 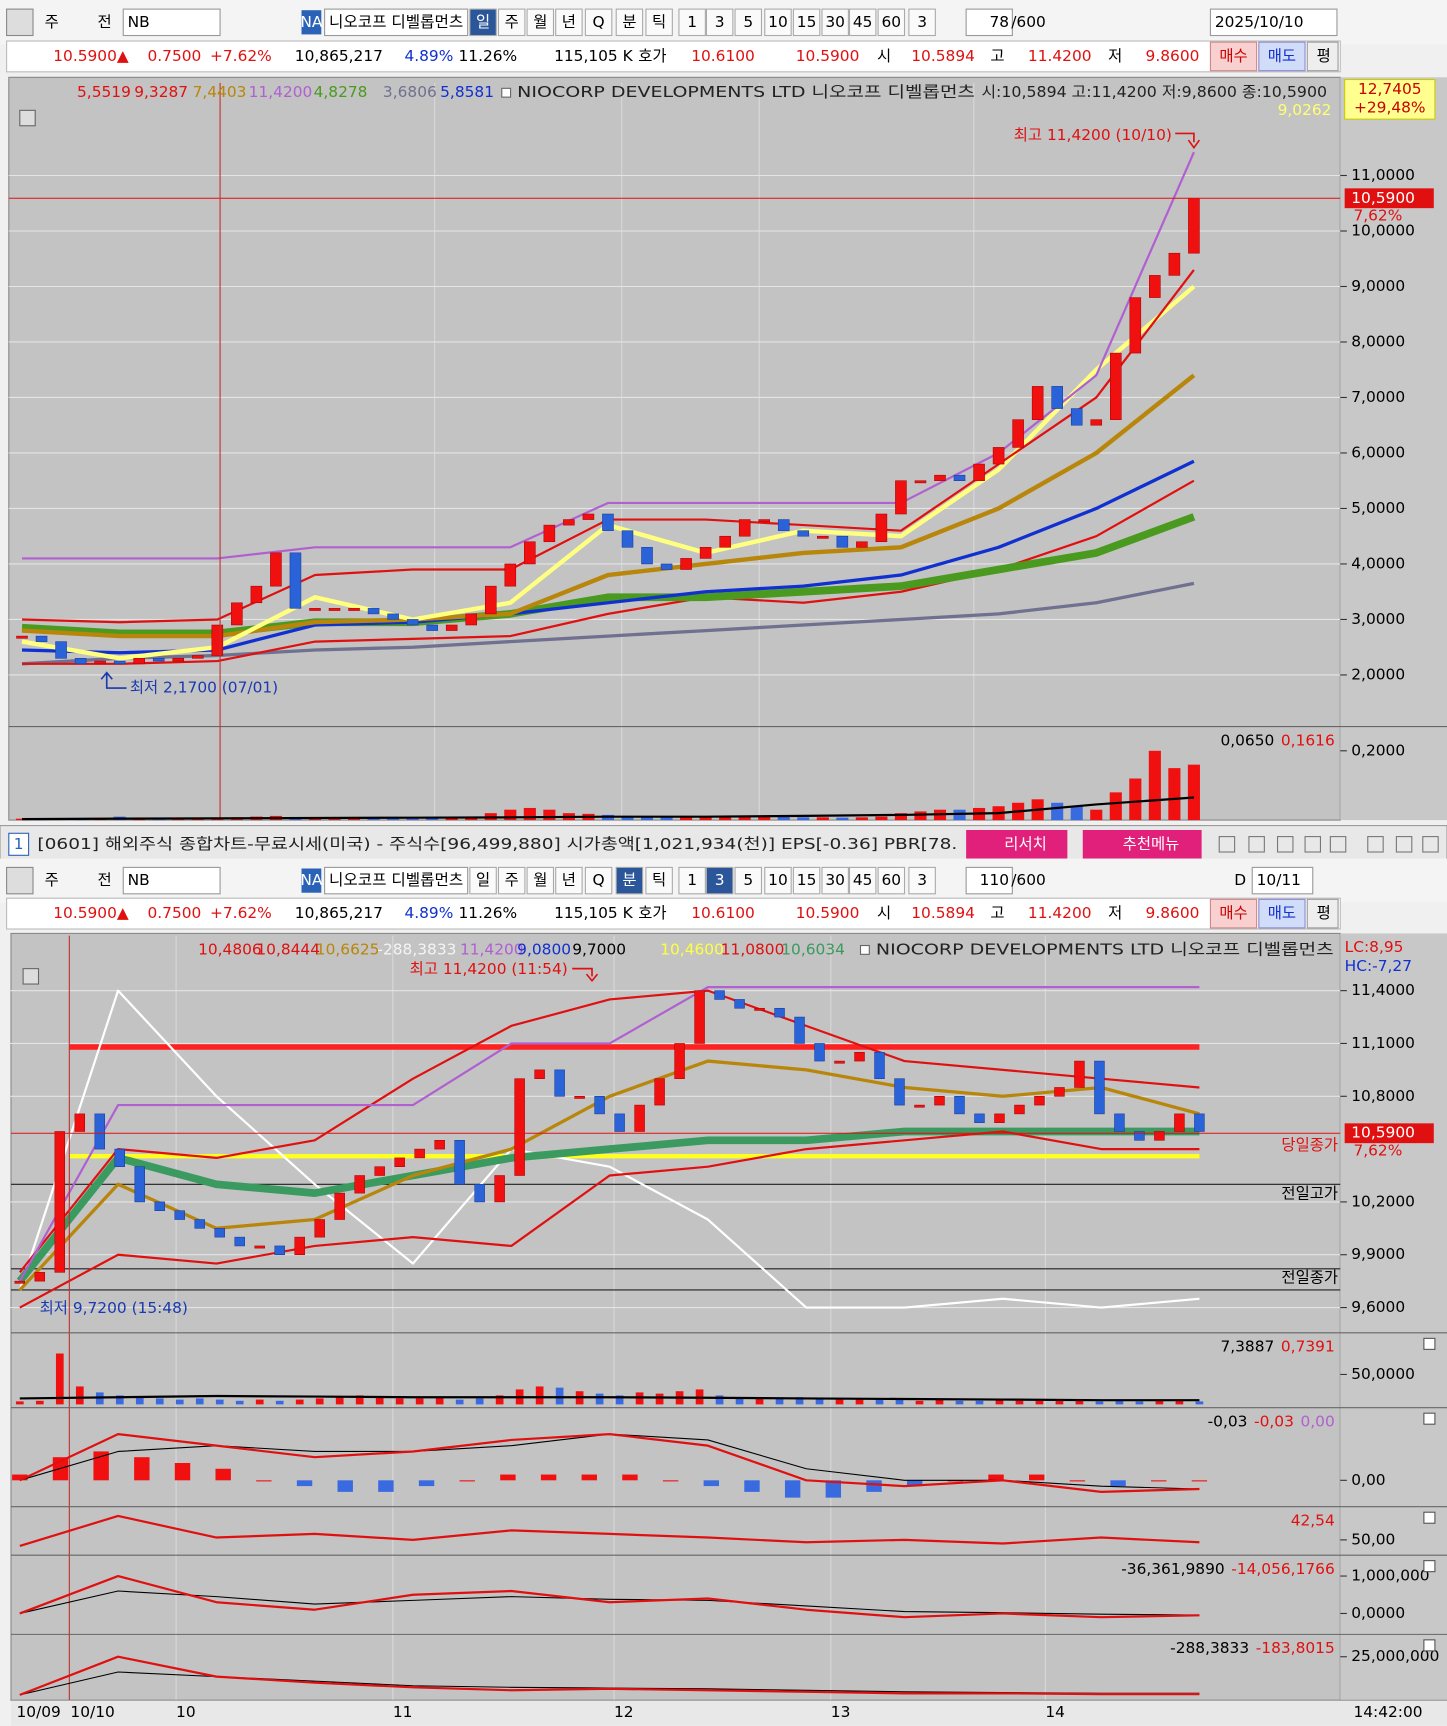 What do you see at coordinates (1025, 844) in the screenshot?
I see `button-label: 리서치` at bounding box center [1025, 844].